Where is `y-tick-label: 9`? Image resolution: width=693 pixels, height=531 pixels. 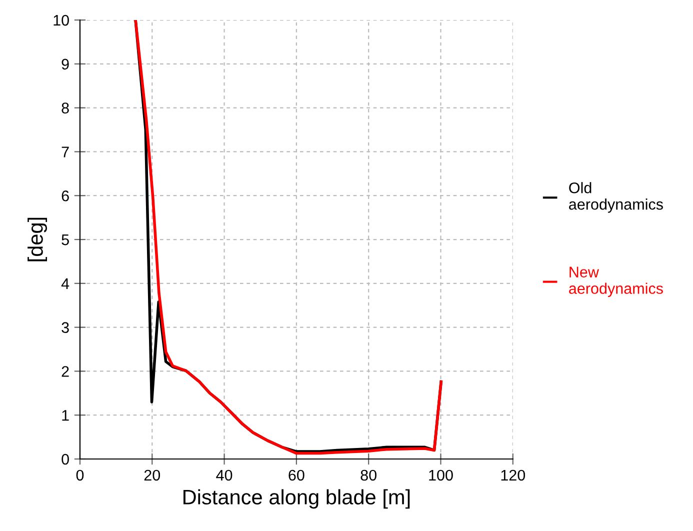 y-tick-label: 9 is located at coordinates (65, 64).